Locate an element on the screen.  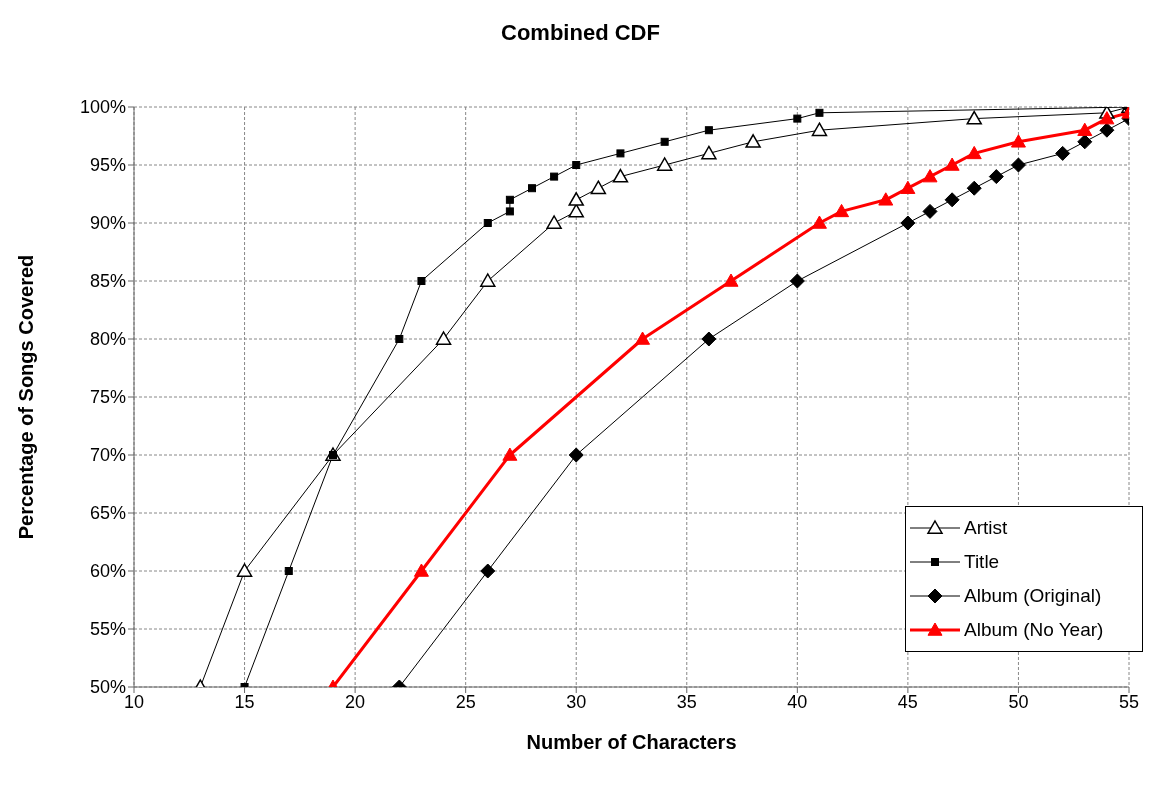
x-axis-title: Number of Characters is located at coordinates (631, 742).